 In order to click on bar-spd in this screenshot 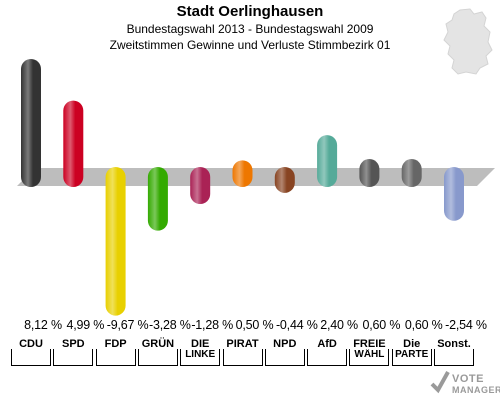, I will do `click(73, 143)`.